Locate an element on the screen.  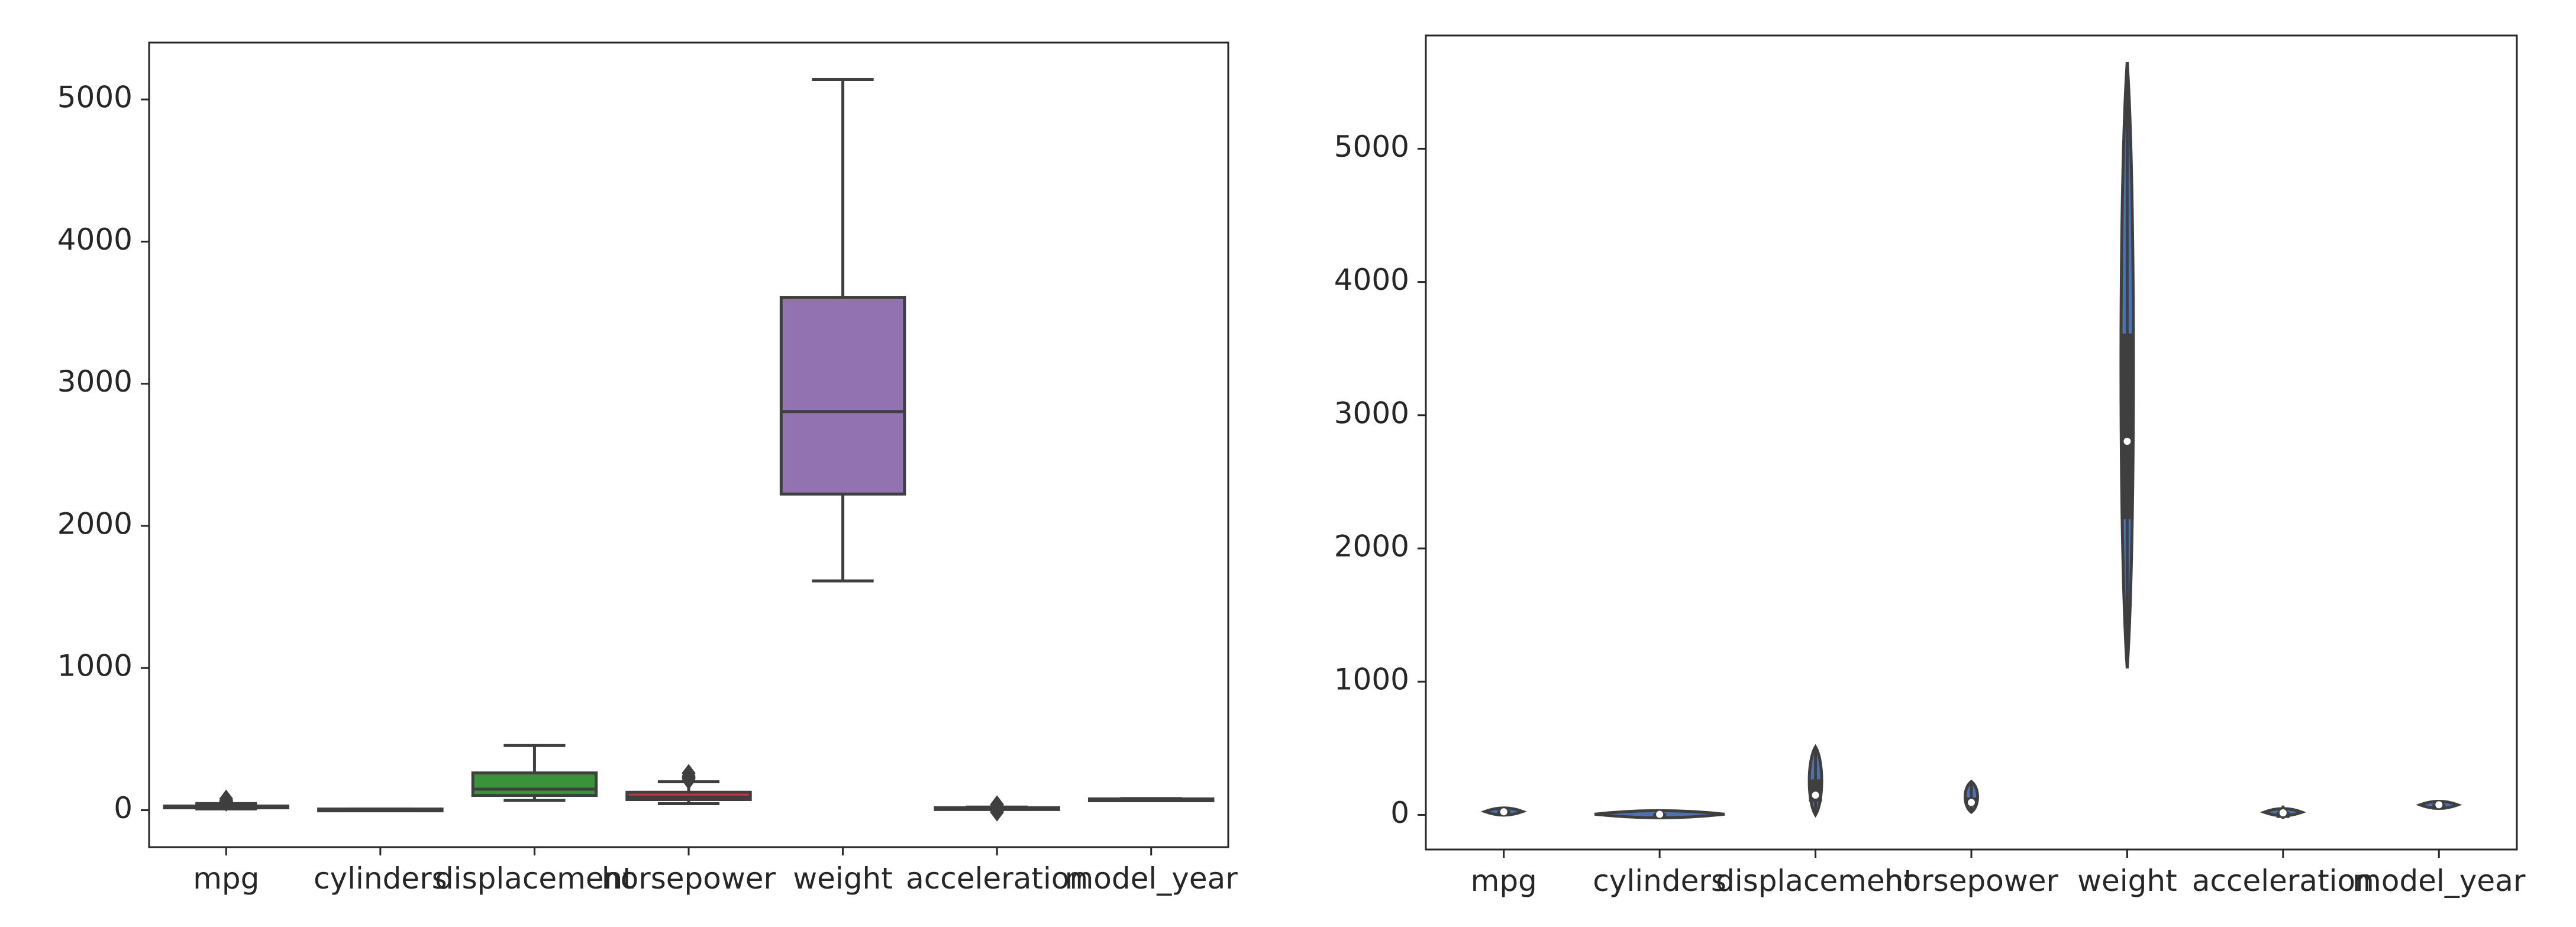
violin-acceleration is located at coordinates (2282, 812).